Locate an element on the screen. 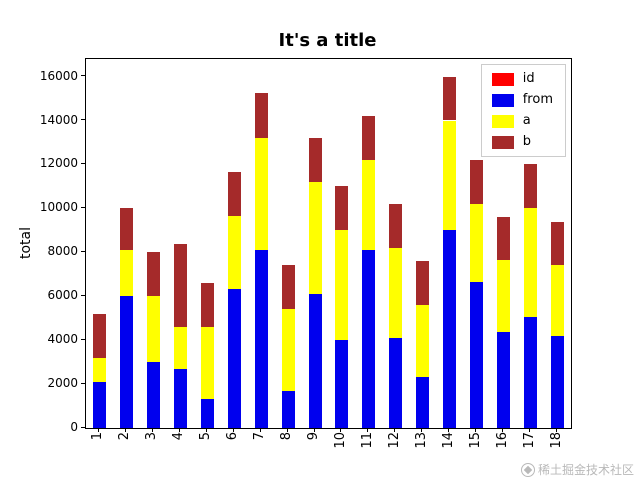  x-tick-label: 9 is located at coordinates (314, 436).